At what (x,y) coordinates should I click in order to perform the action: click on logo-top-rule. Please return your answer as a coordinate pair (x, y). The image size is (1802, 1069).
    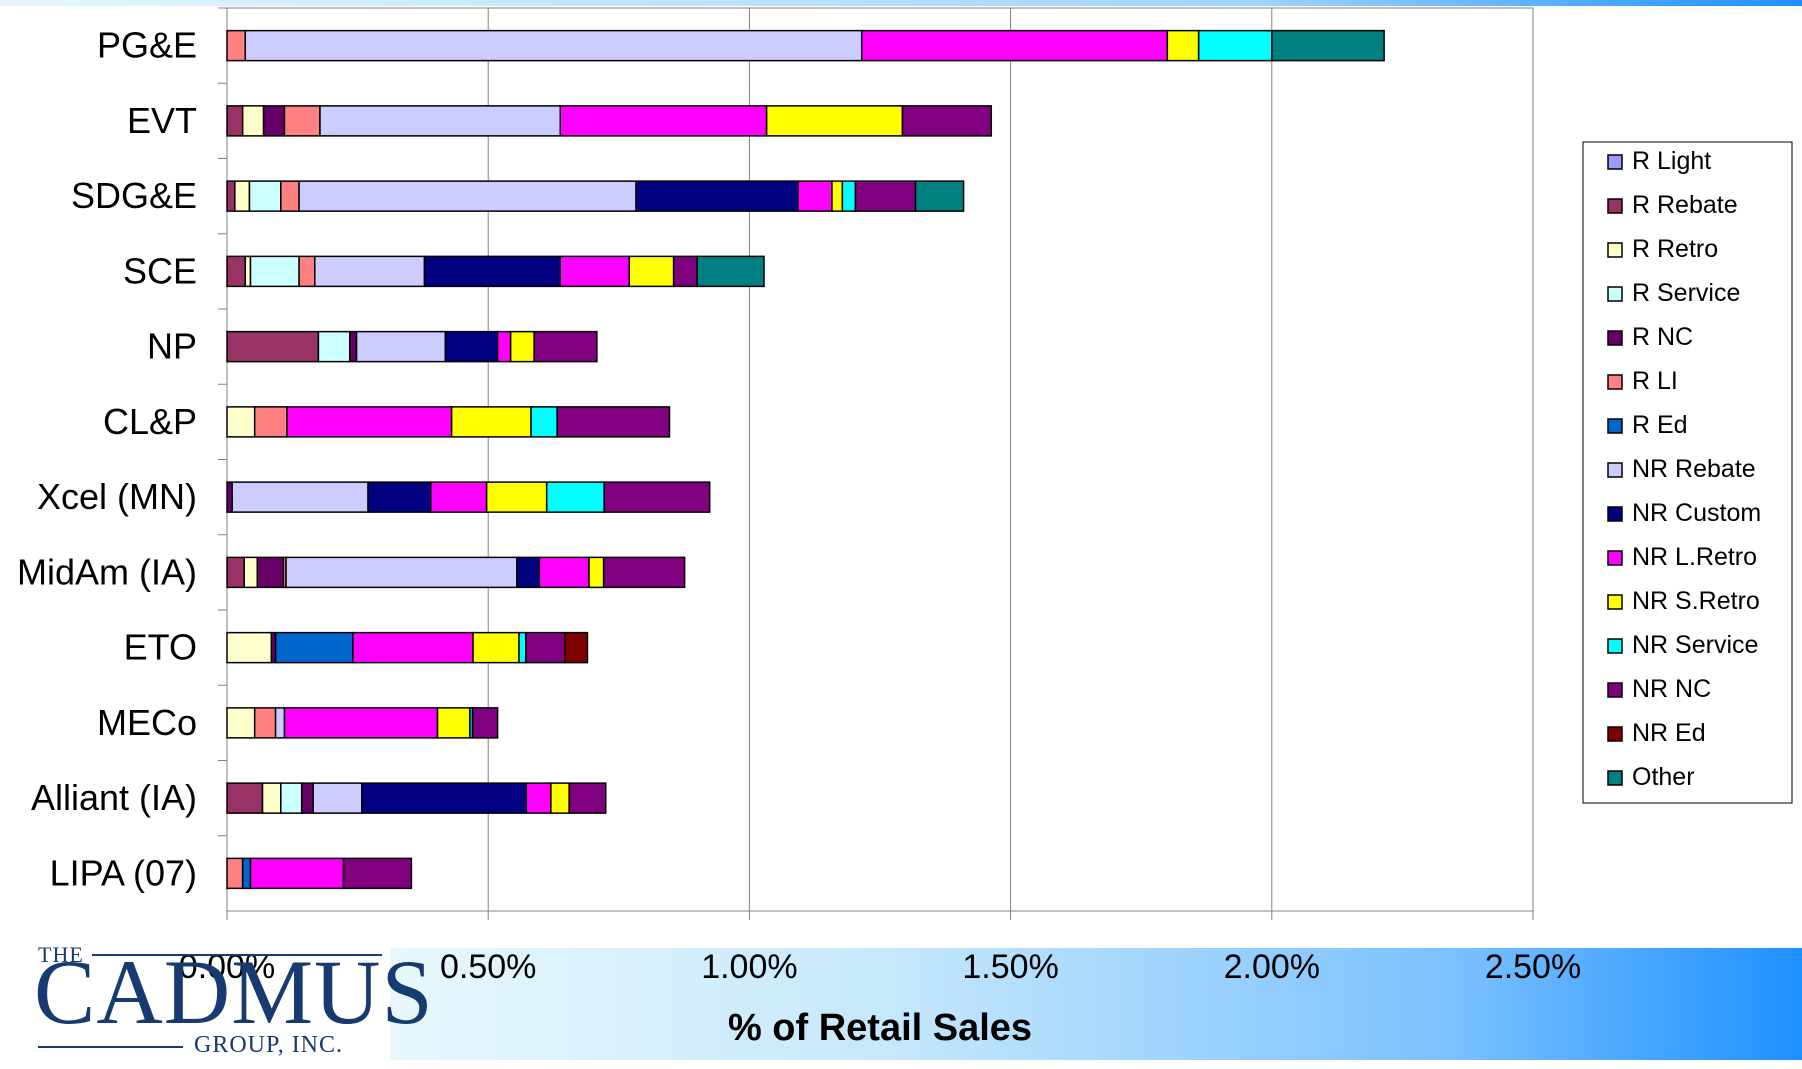
    Looking at the image, I should click on (237, 955).